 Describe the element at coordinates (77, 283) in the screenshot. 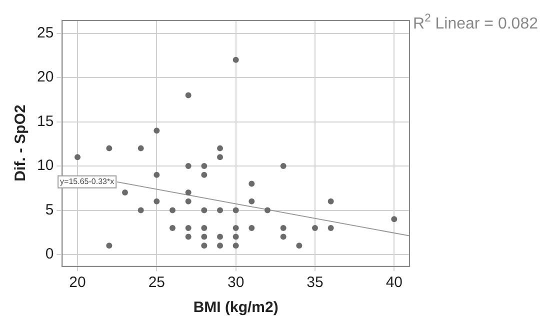

I see `x-tick-label: 20` at that location.